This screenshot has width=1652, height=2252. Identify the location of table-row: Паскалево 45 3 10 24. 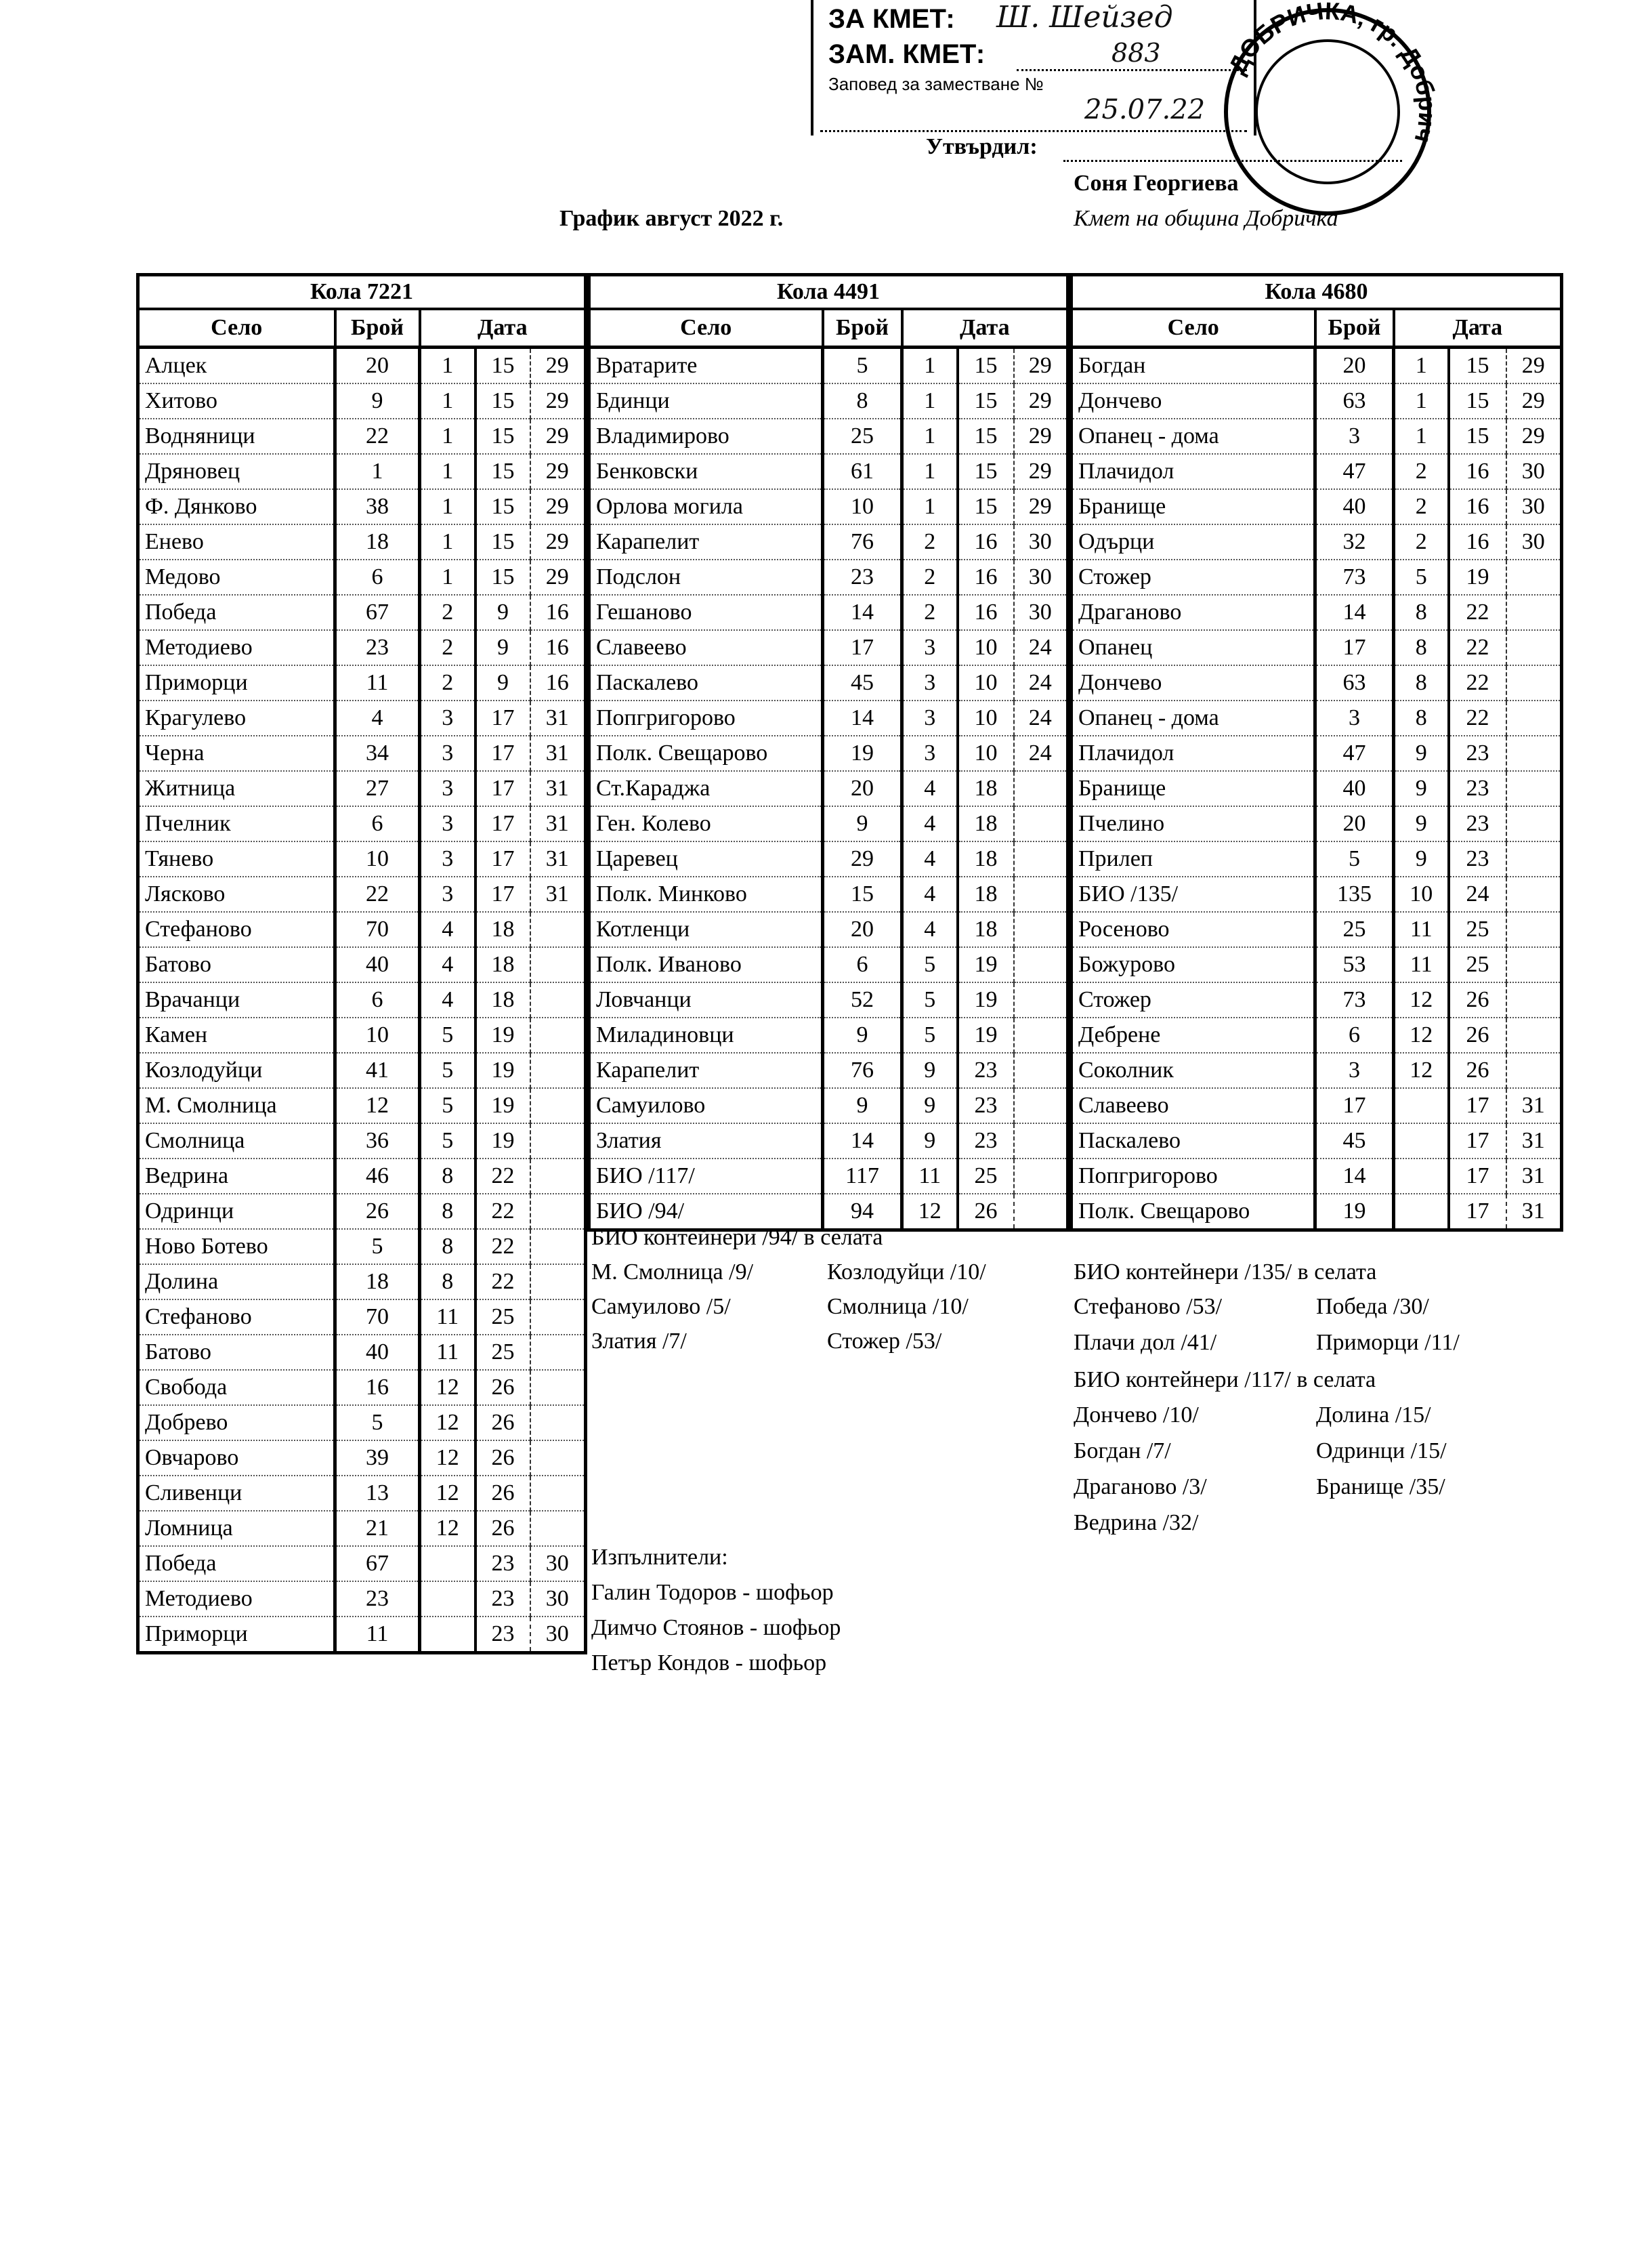
(829, 683).